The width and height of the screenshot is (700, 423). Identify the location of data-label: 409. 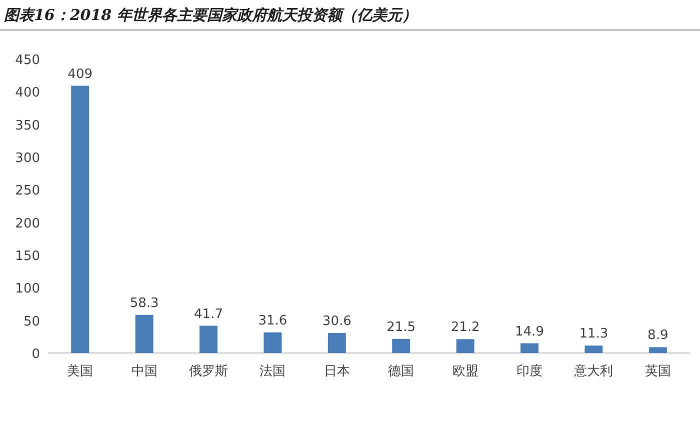
(80, 74).